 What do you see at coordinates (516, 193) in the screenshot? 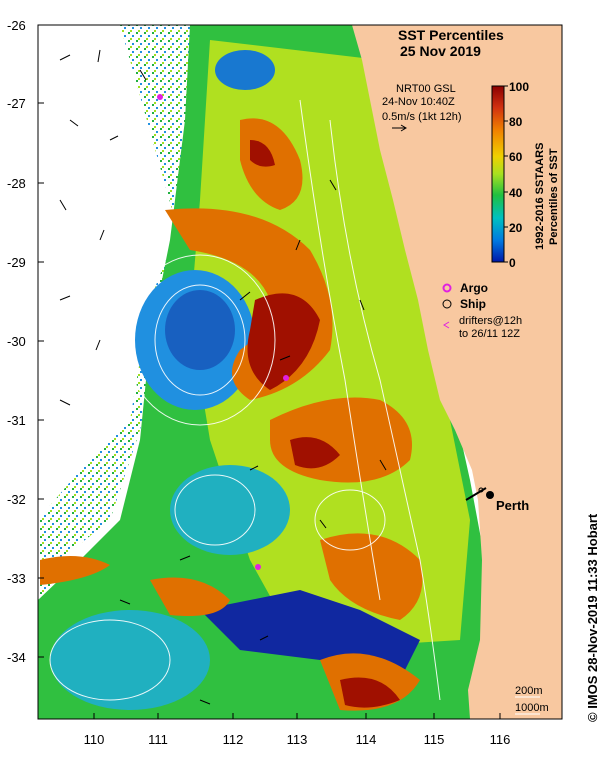
I see `colorbar-tick: 40` at bounding box center [516, 193].